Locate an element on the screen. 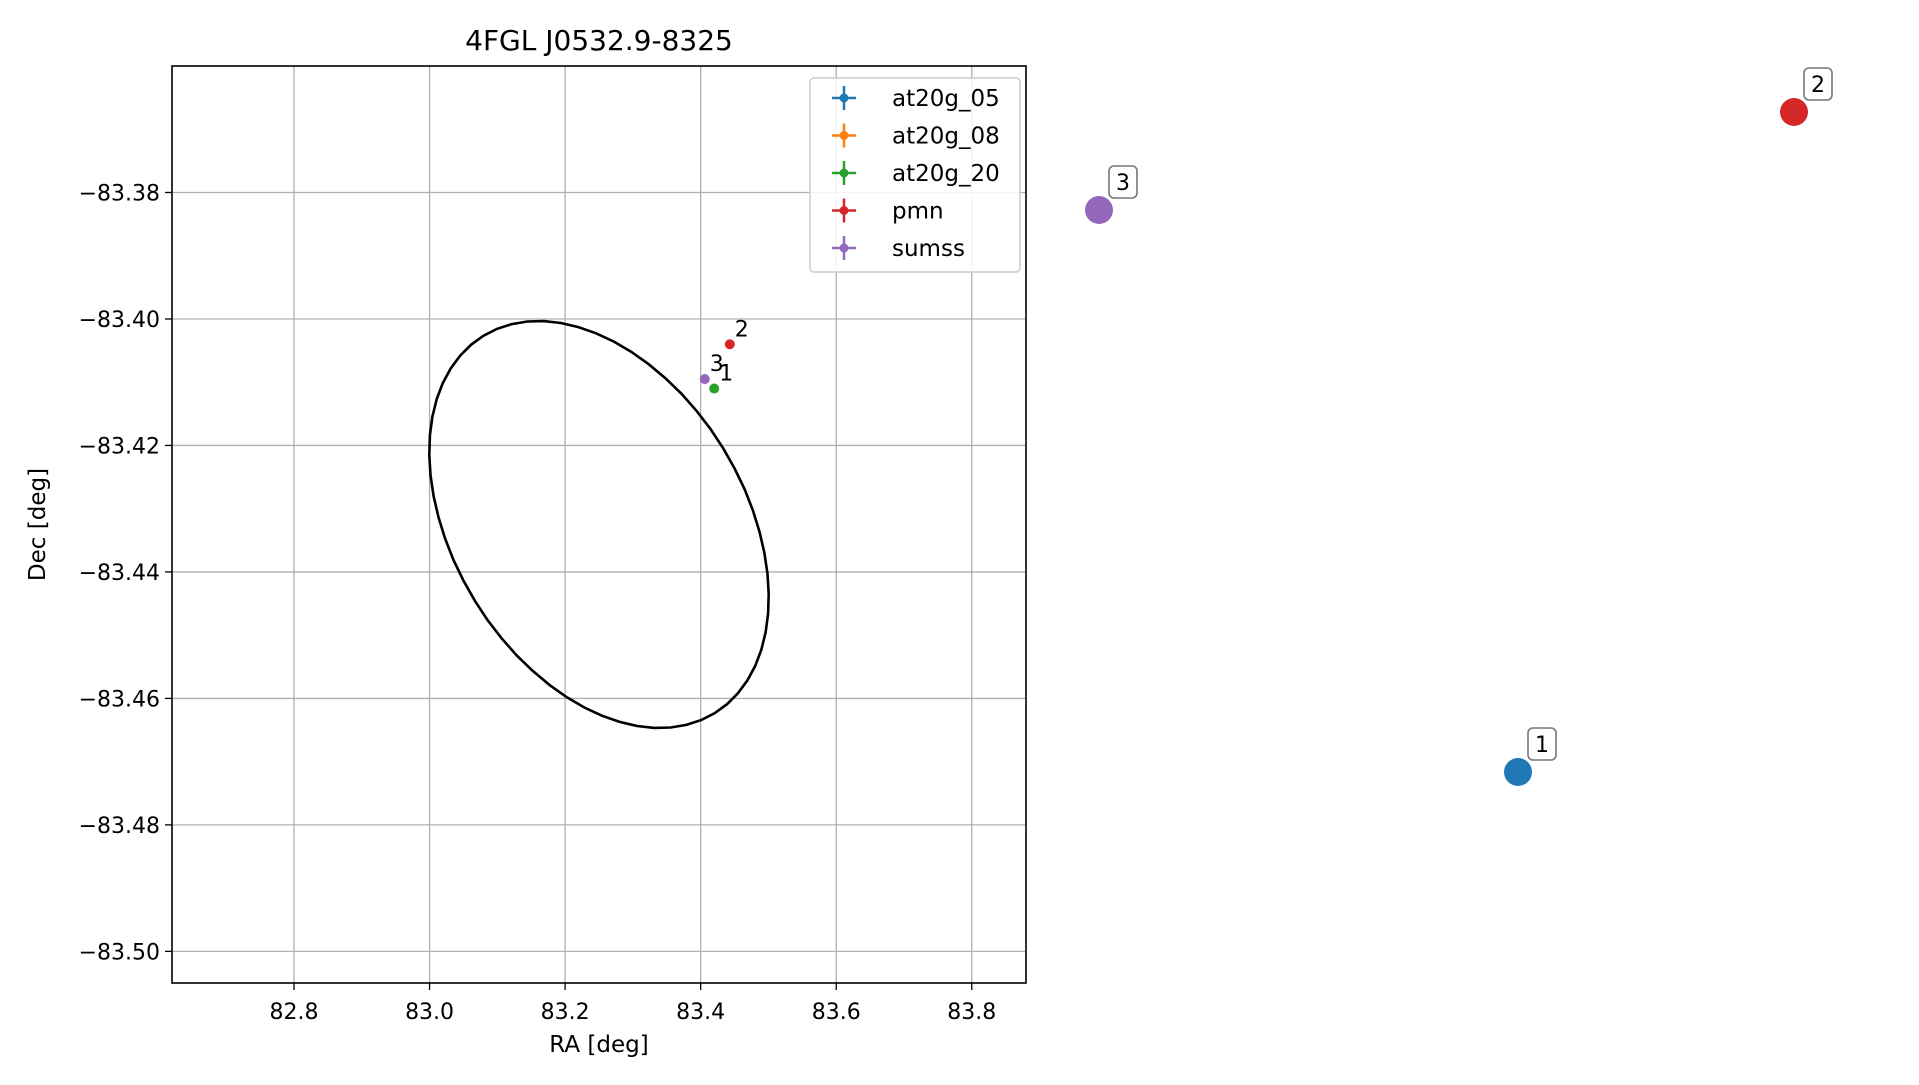 Image resolution: width=1919 pixels, height=1085 pixels. y-tick-label: −83.48 is located at coordinates (119, 826).